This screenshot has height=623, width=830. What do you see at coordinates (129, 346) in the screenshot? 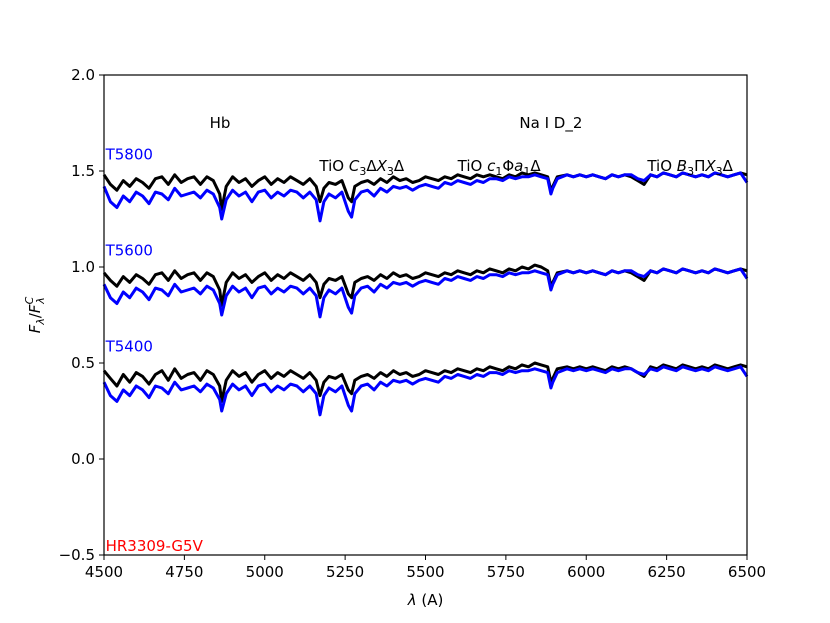
I see `temperature-label: T5400` at bounding box center [129, 346].